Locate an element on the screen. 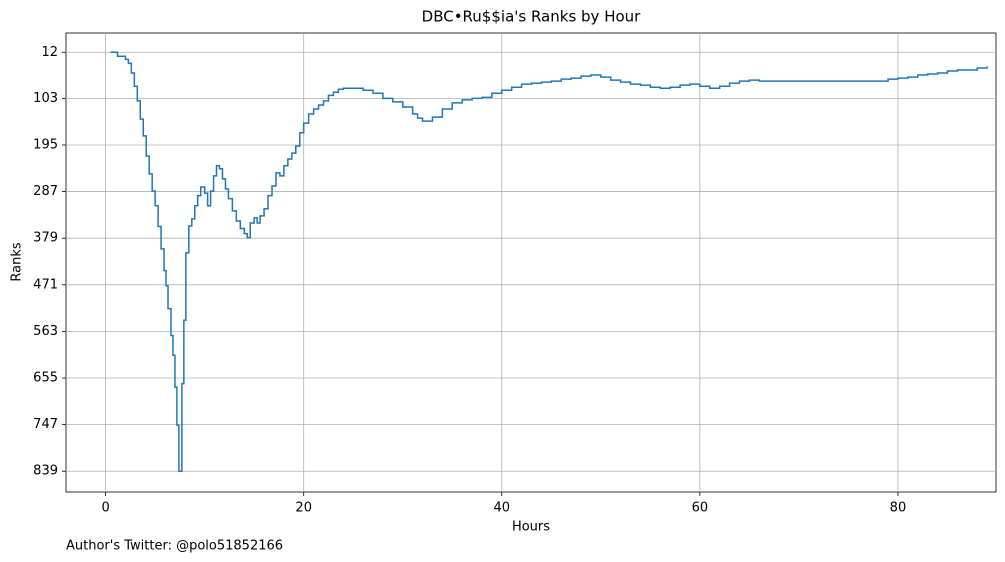 The height and width of the screenshot is (562, 1005). y-tick-label: 103 is located at coordinates (45, 98).